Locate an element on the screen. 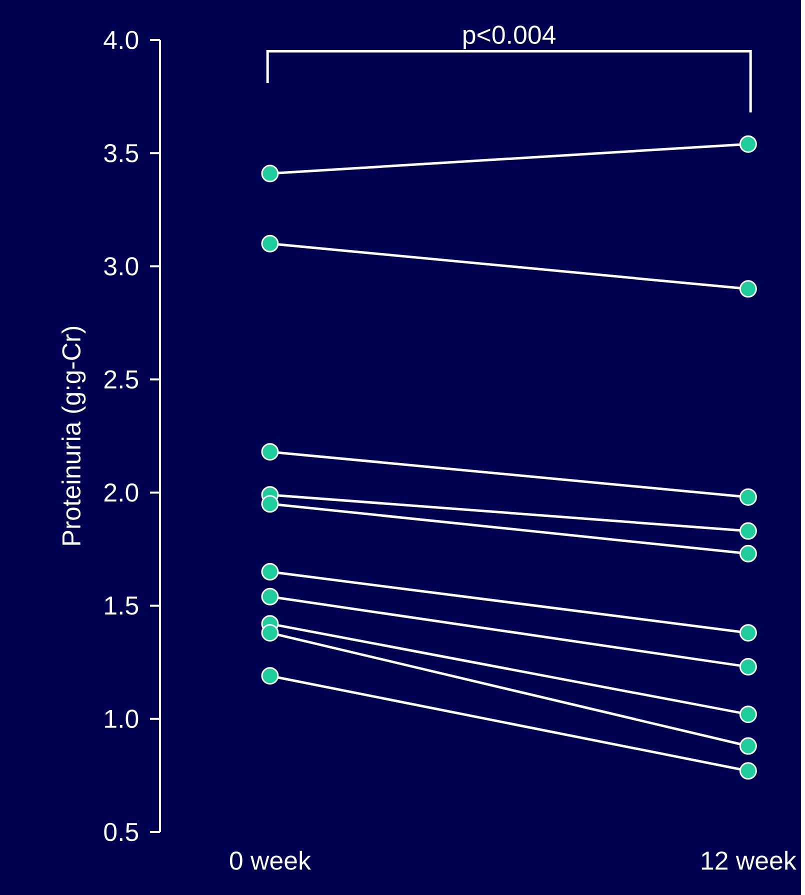  y-tick-label: 1.5 is located at coordinates (121, 605).